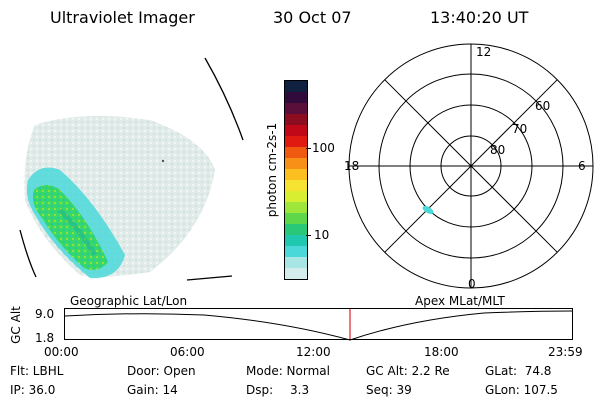 The width and height of the screenshot is (600, 400). Describe the element at coordinates (45, 338) in the screenshot. I see `y-tick-1-8: 1.8` at that location.